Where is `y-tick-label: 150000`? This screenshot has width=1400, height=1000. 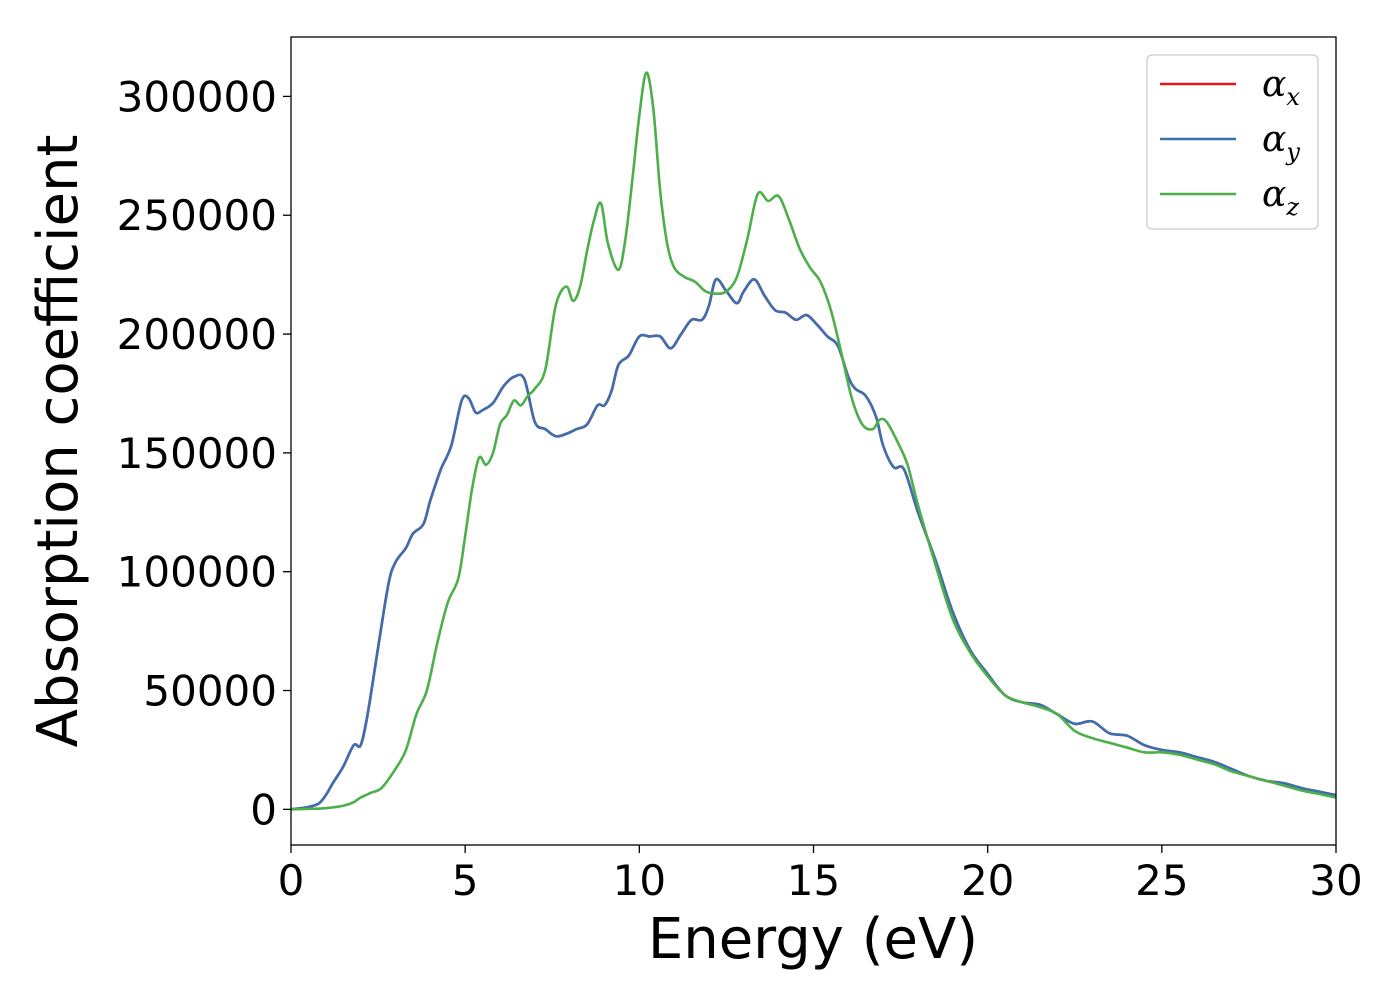
y-tick-label: 150000 is located at coordinates (197, 453).